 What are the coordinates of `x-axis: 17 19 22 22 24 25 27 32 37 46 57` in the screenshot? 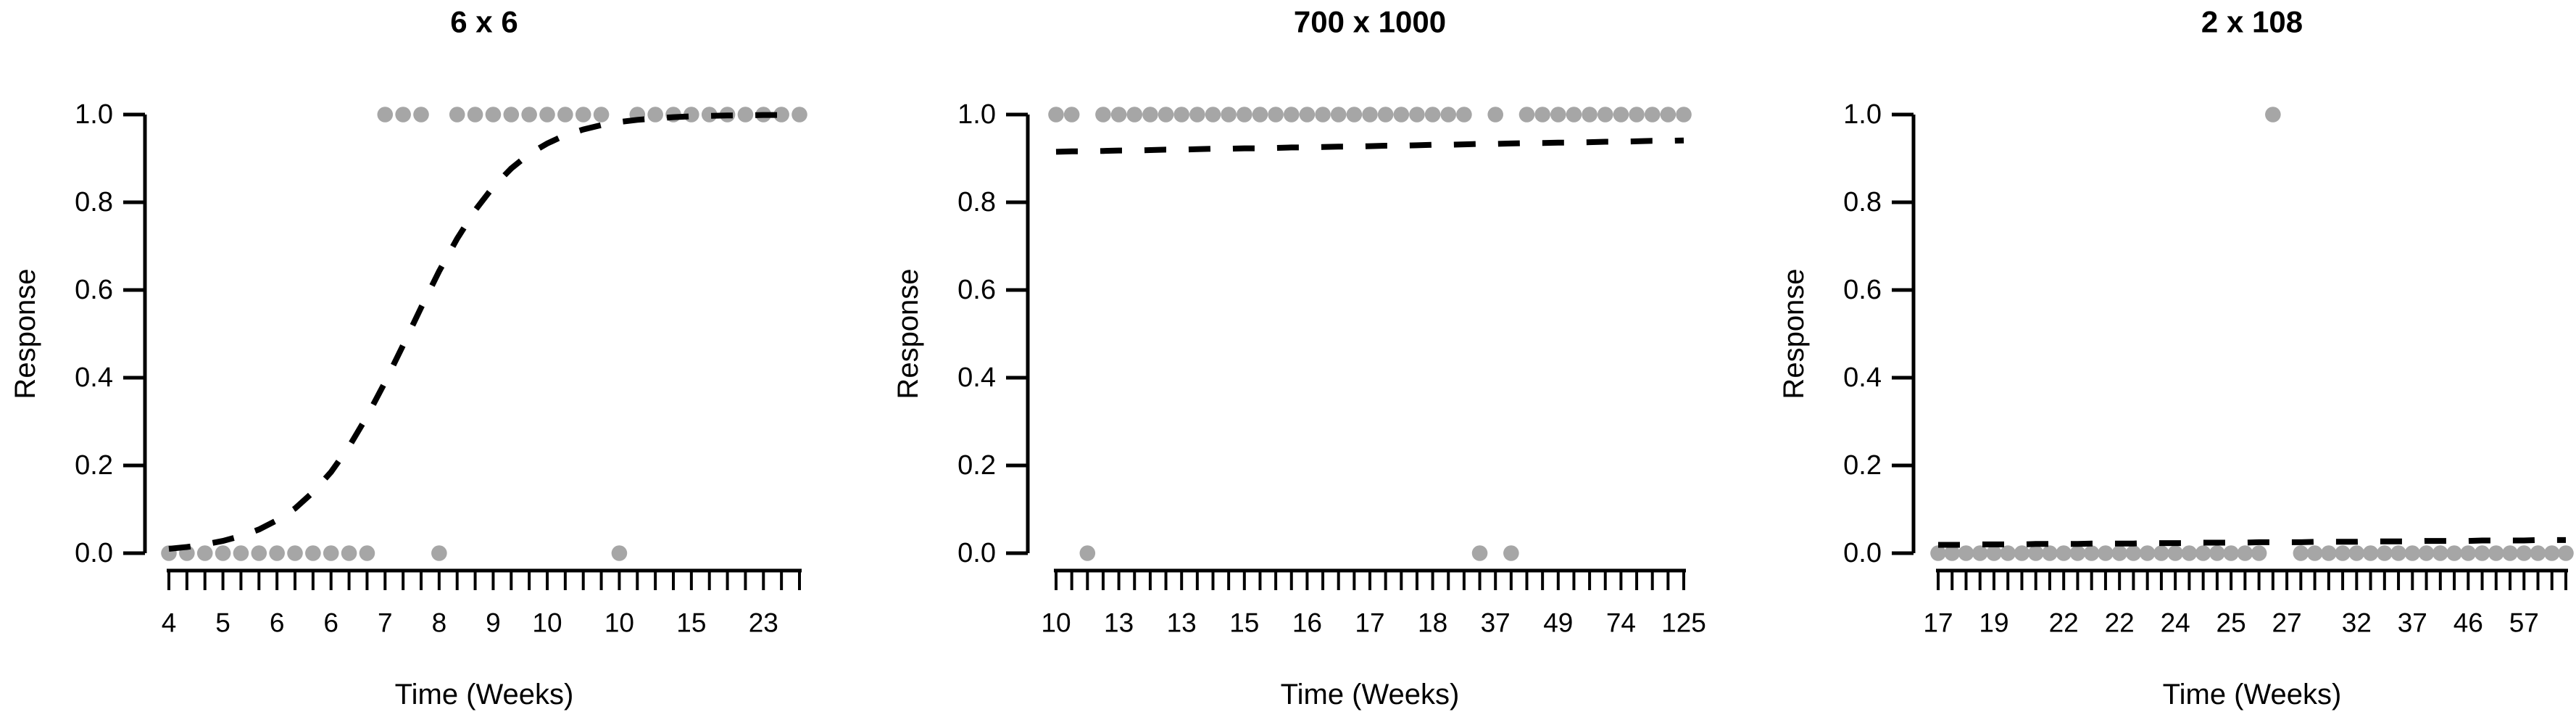 It's located at (2245, 603).